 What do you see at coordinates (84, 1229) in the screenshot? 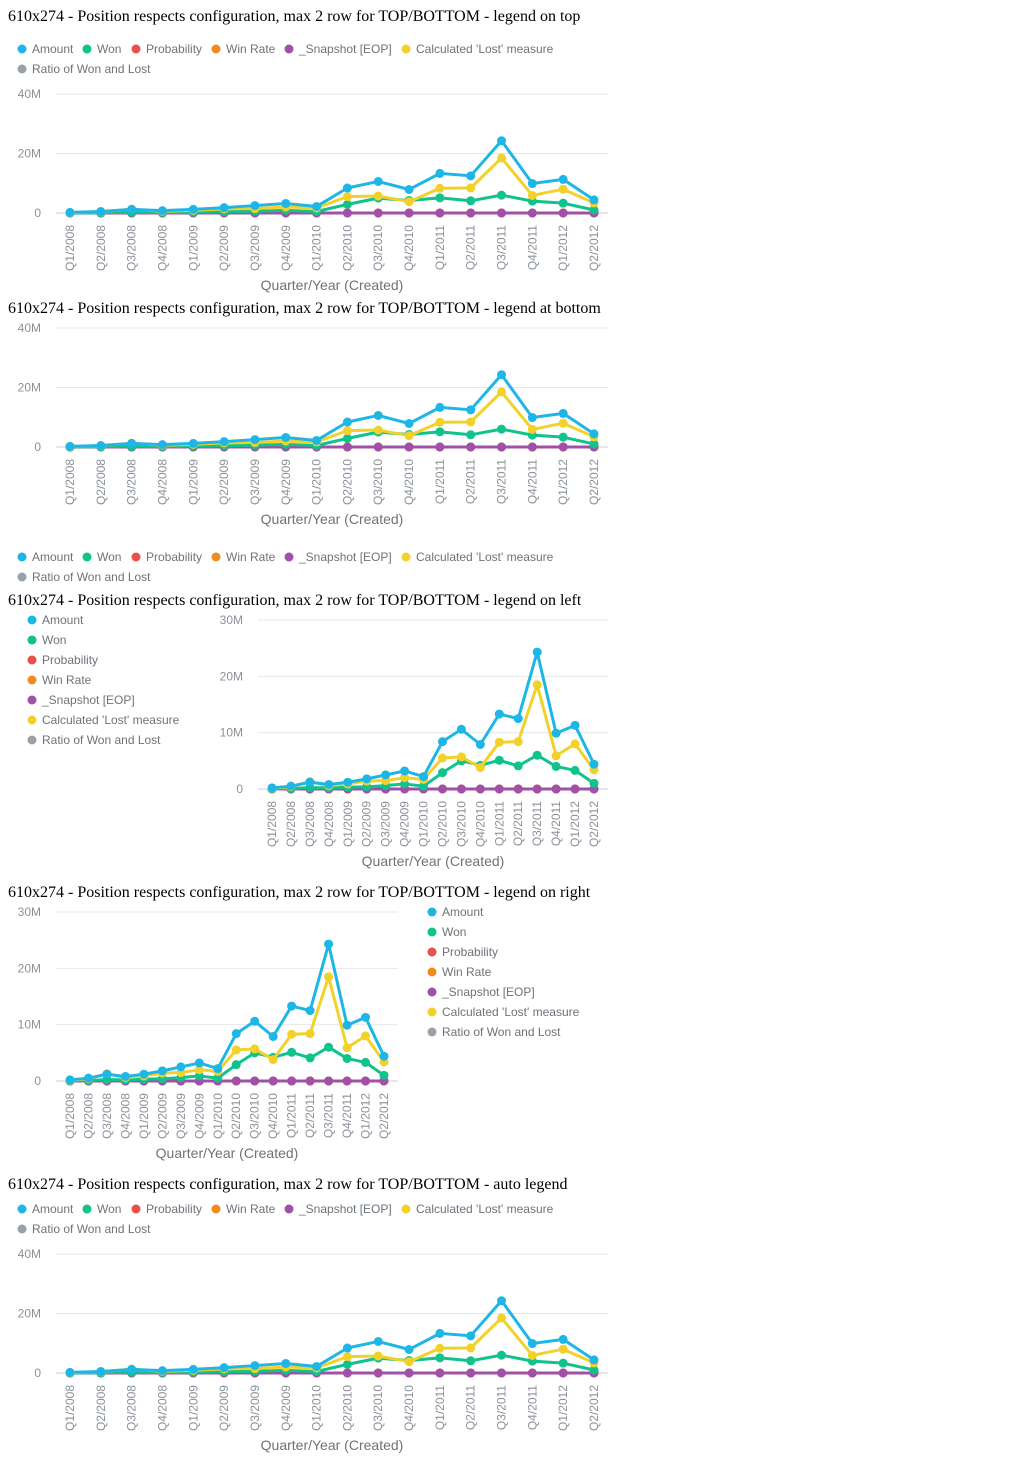
I see `legend-item: Ratio of Won and Lost` at bounding box center [84, 1229].